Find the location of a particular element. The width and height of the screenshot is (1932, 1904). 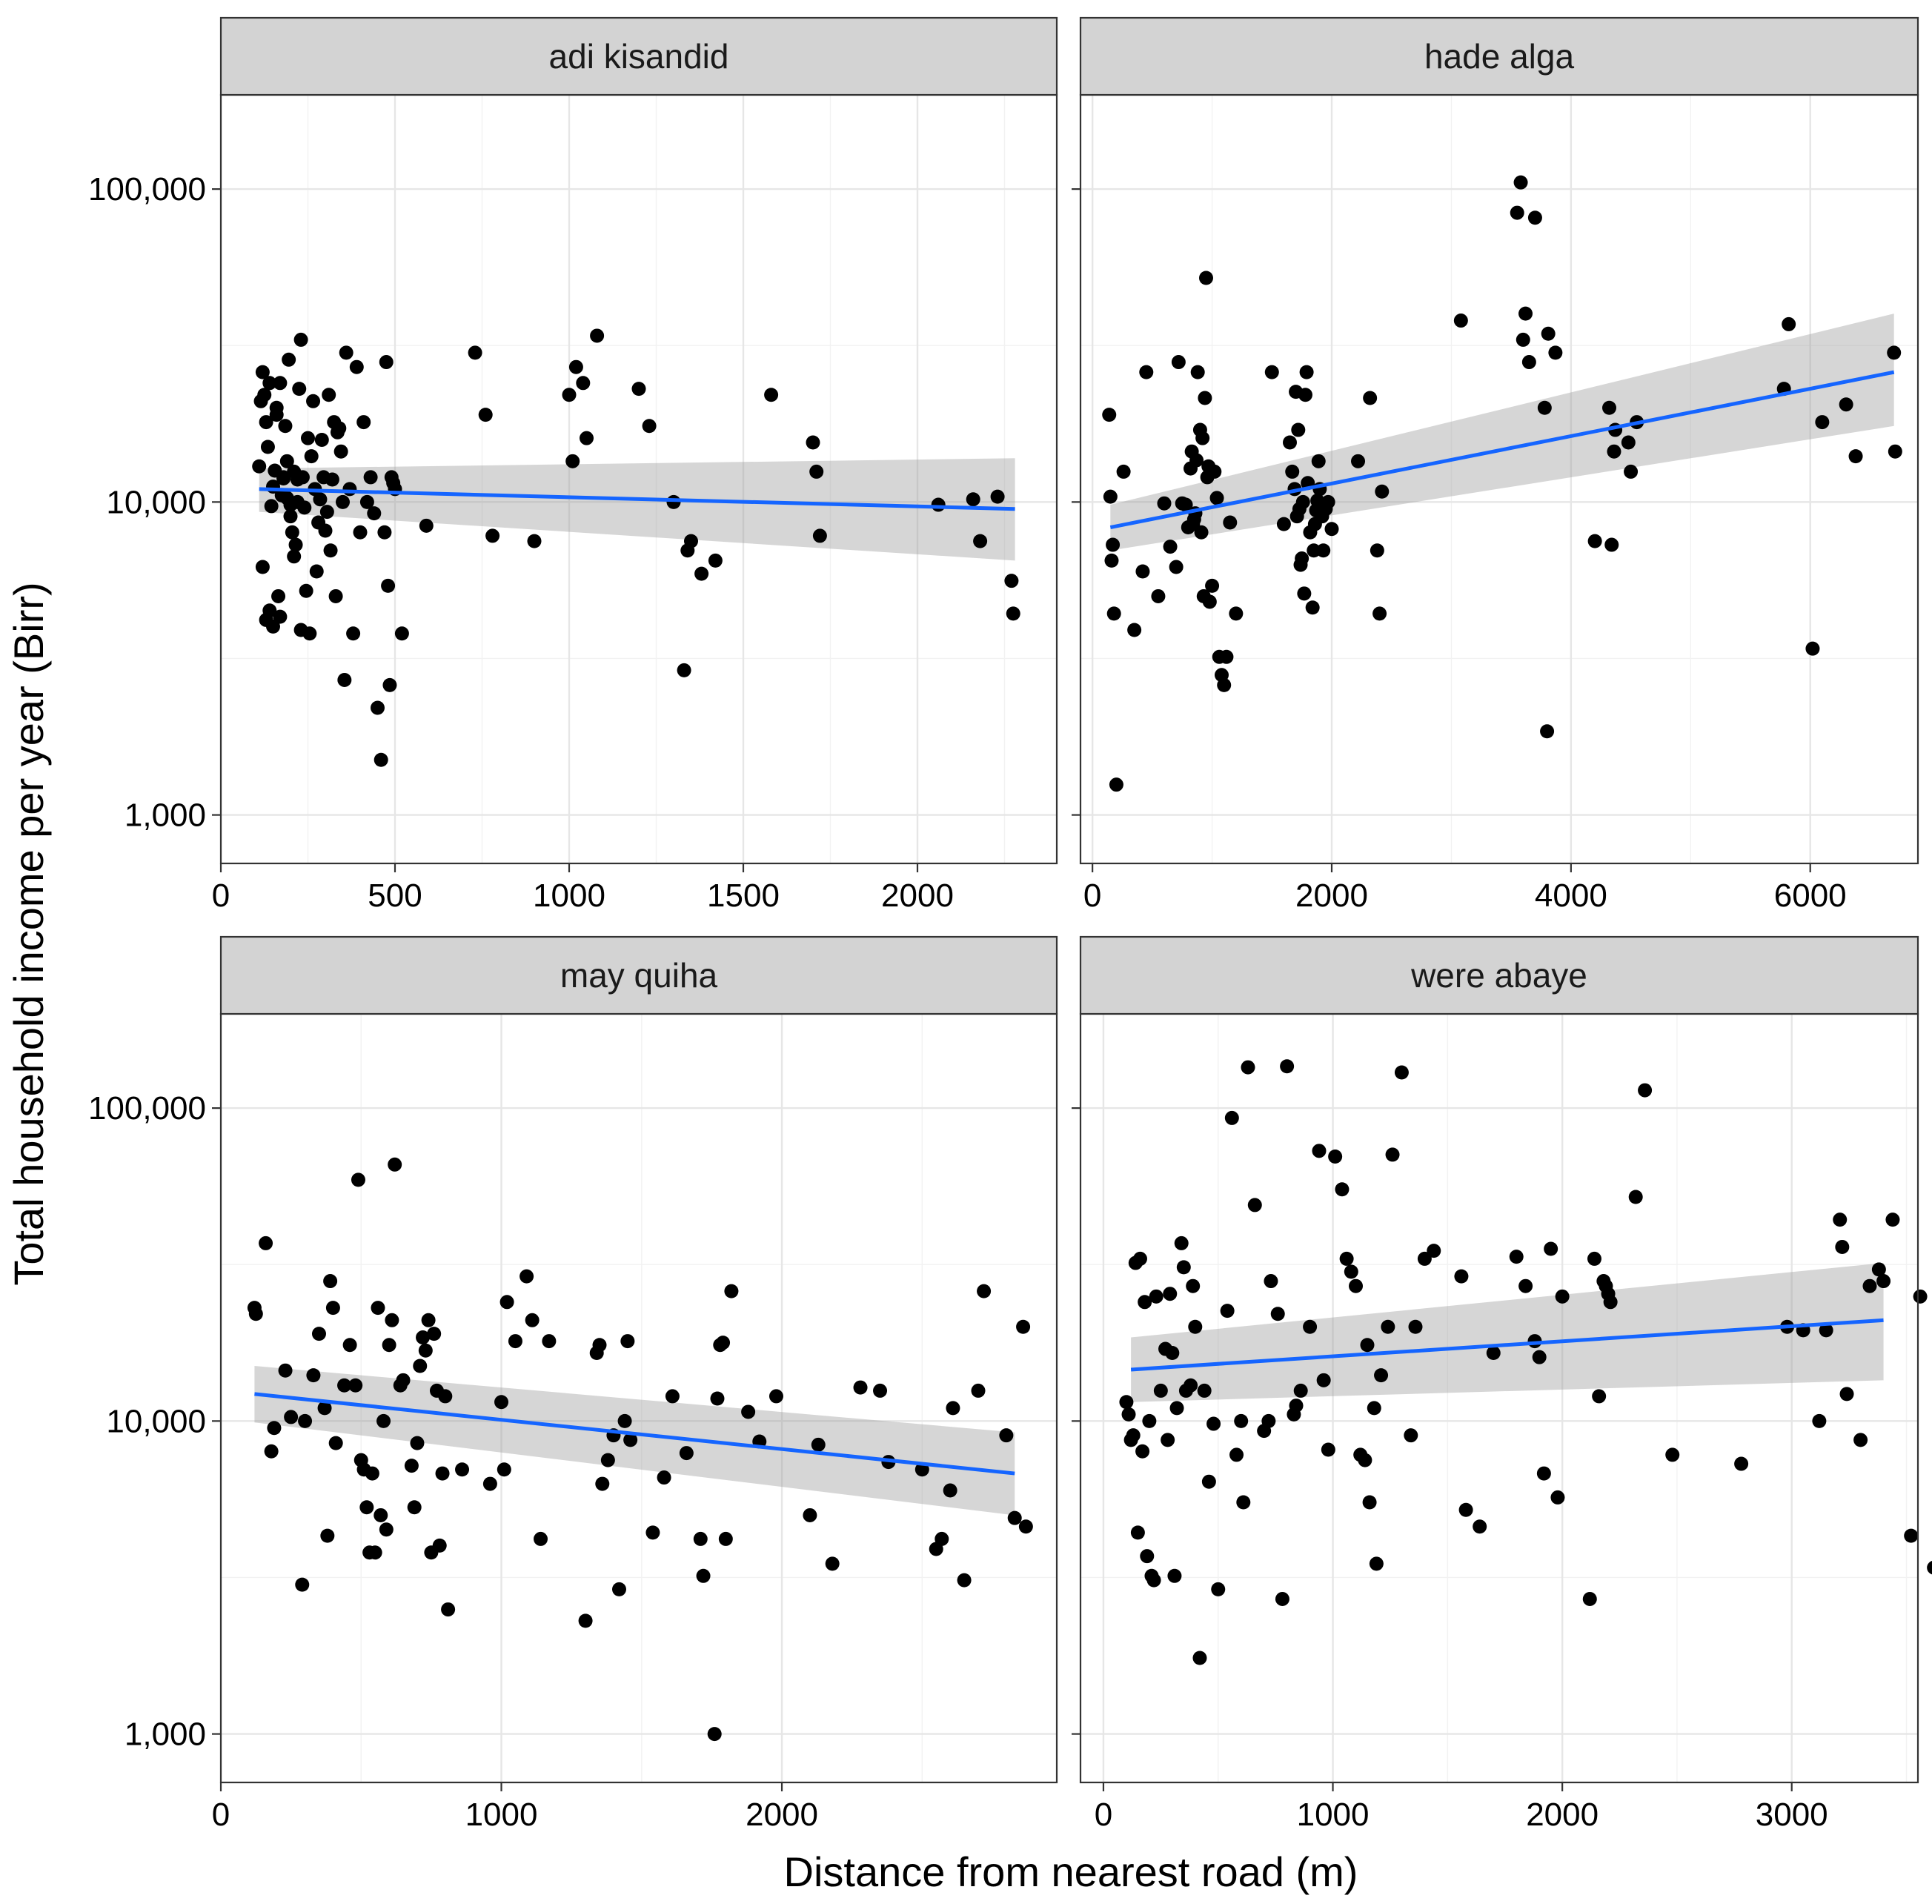

x-tick-label: 2000 is located at coordinates (782, 1815).